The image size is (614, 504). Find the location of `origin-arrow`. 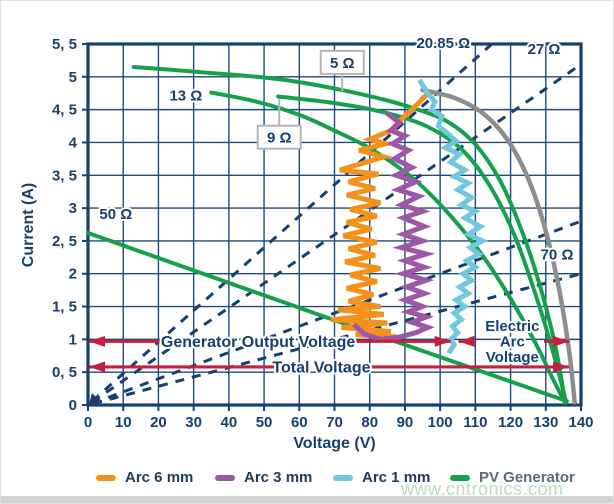

origin-arrow is located at coordinates (95, 398).